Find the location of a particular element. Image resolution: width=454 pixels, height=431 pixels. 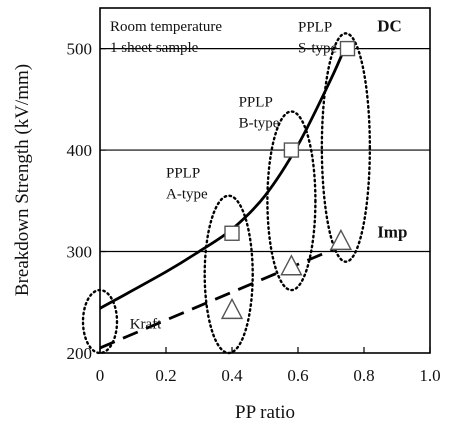

y-tick-label-400: 400 is located at coordinates (80, 150).